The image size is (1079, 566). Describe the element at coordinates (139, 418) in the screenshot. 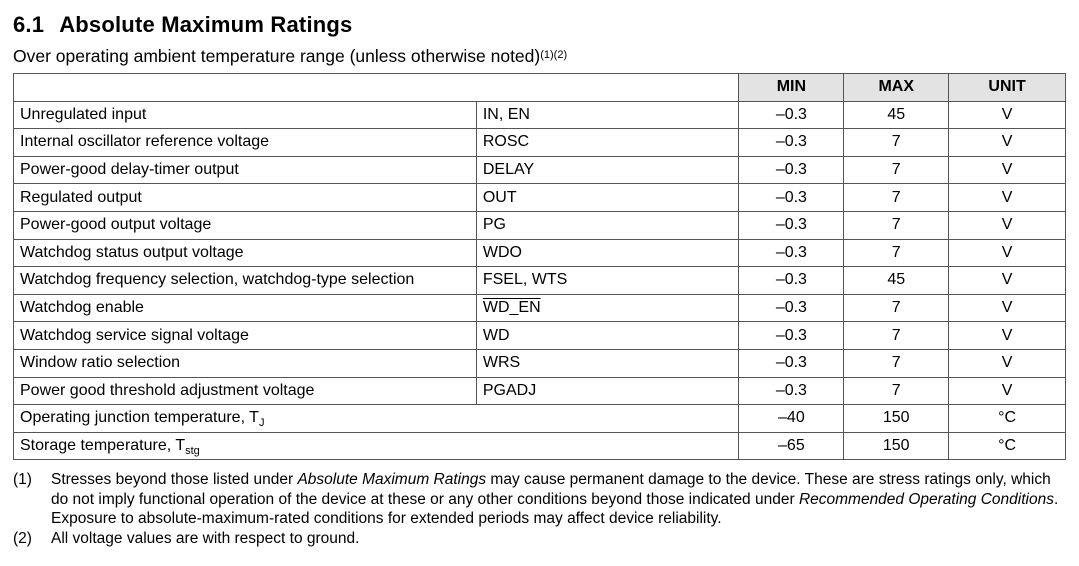

I see `param-text: Operating junction temperature, T` at that location.